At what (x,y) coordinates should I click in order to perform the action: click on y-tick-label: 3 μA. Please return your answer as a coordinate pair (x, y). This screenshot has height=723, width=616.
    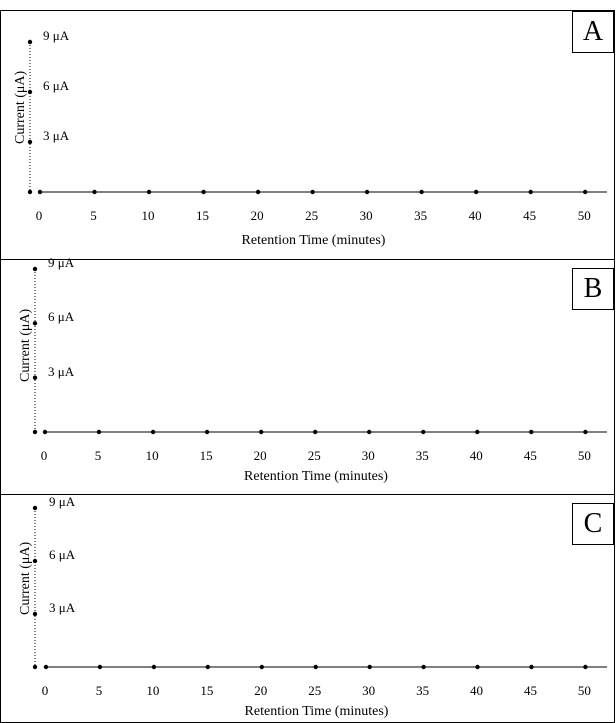
    Looking at the image, I should click on (61, 371).